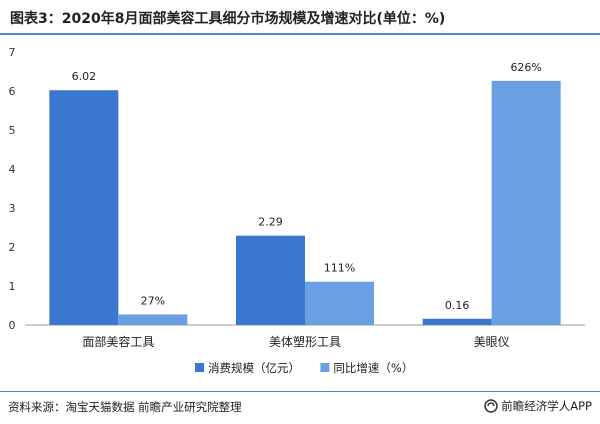 Image resolution: width=600 pixels, height=424 pixels. Describe the element at coordinates (12, 247) in the screenshot. I see `y-tick-label: 2` at that location.